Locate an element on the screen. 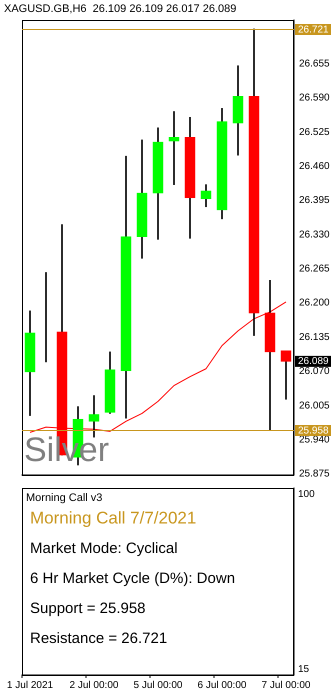 The image size is (334, 692). annotation: 26.089 is located at coordinates (314, 362).